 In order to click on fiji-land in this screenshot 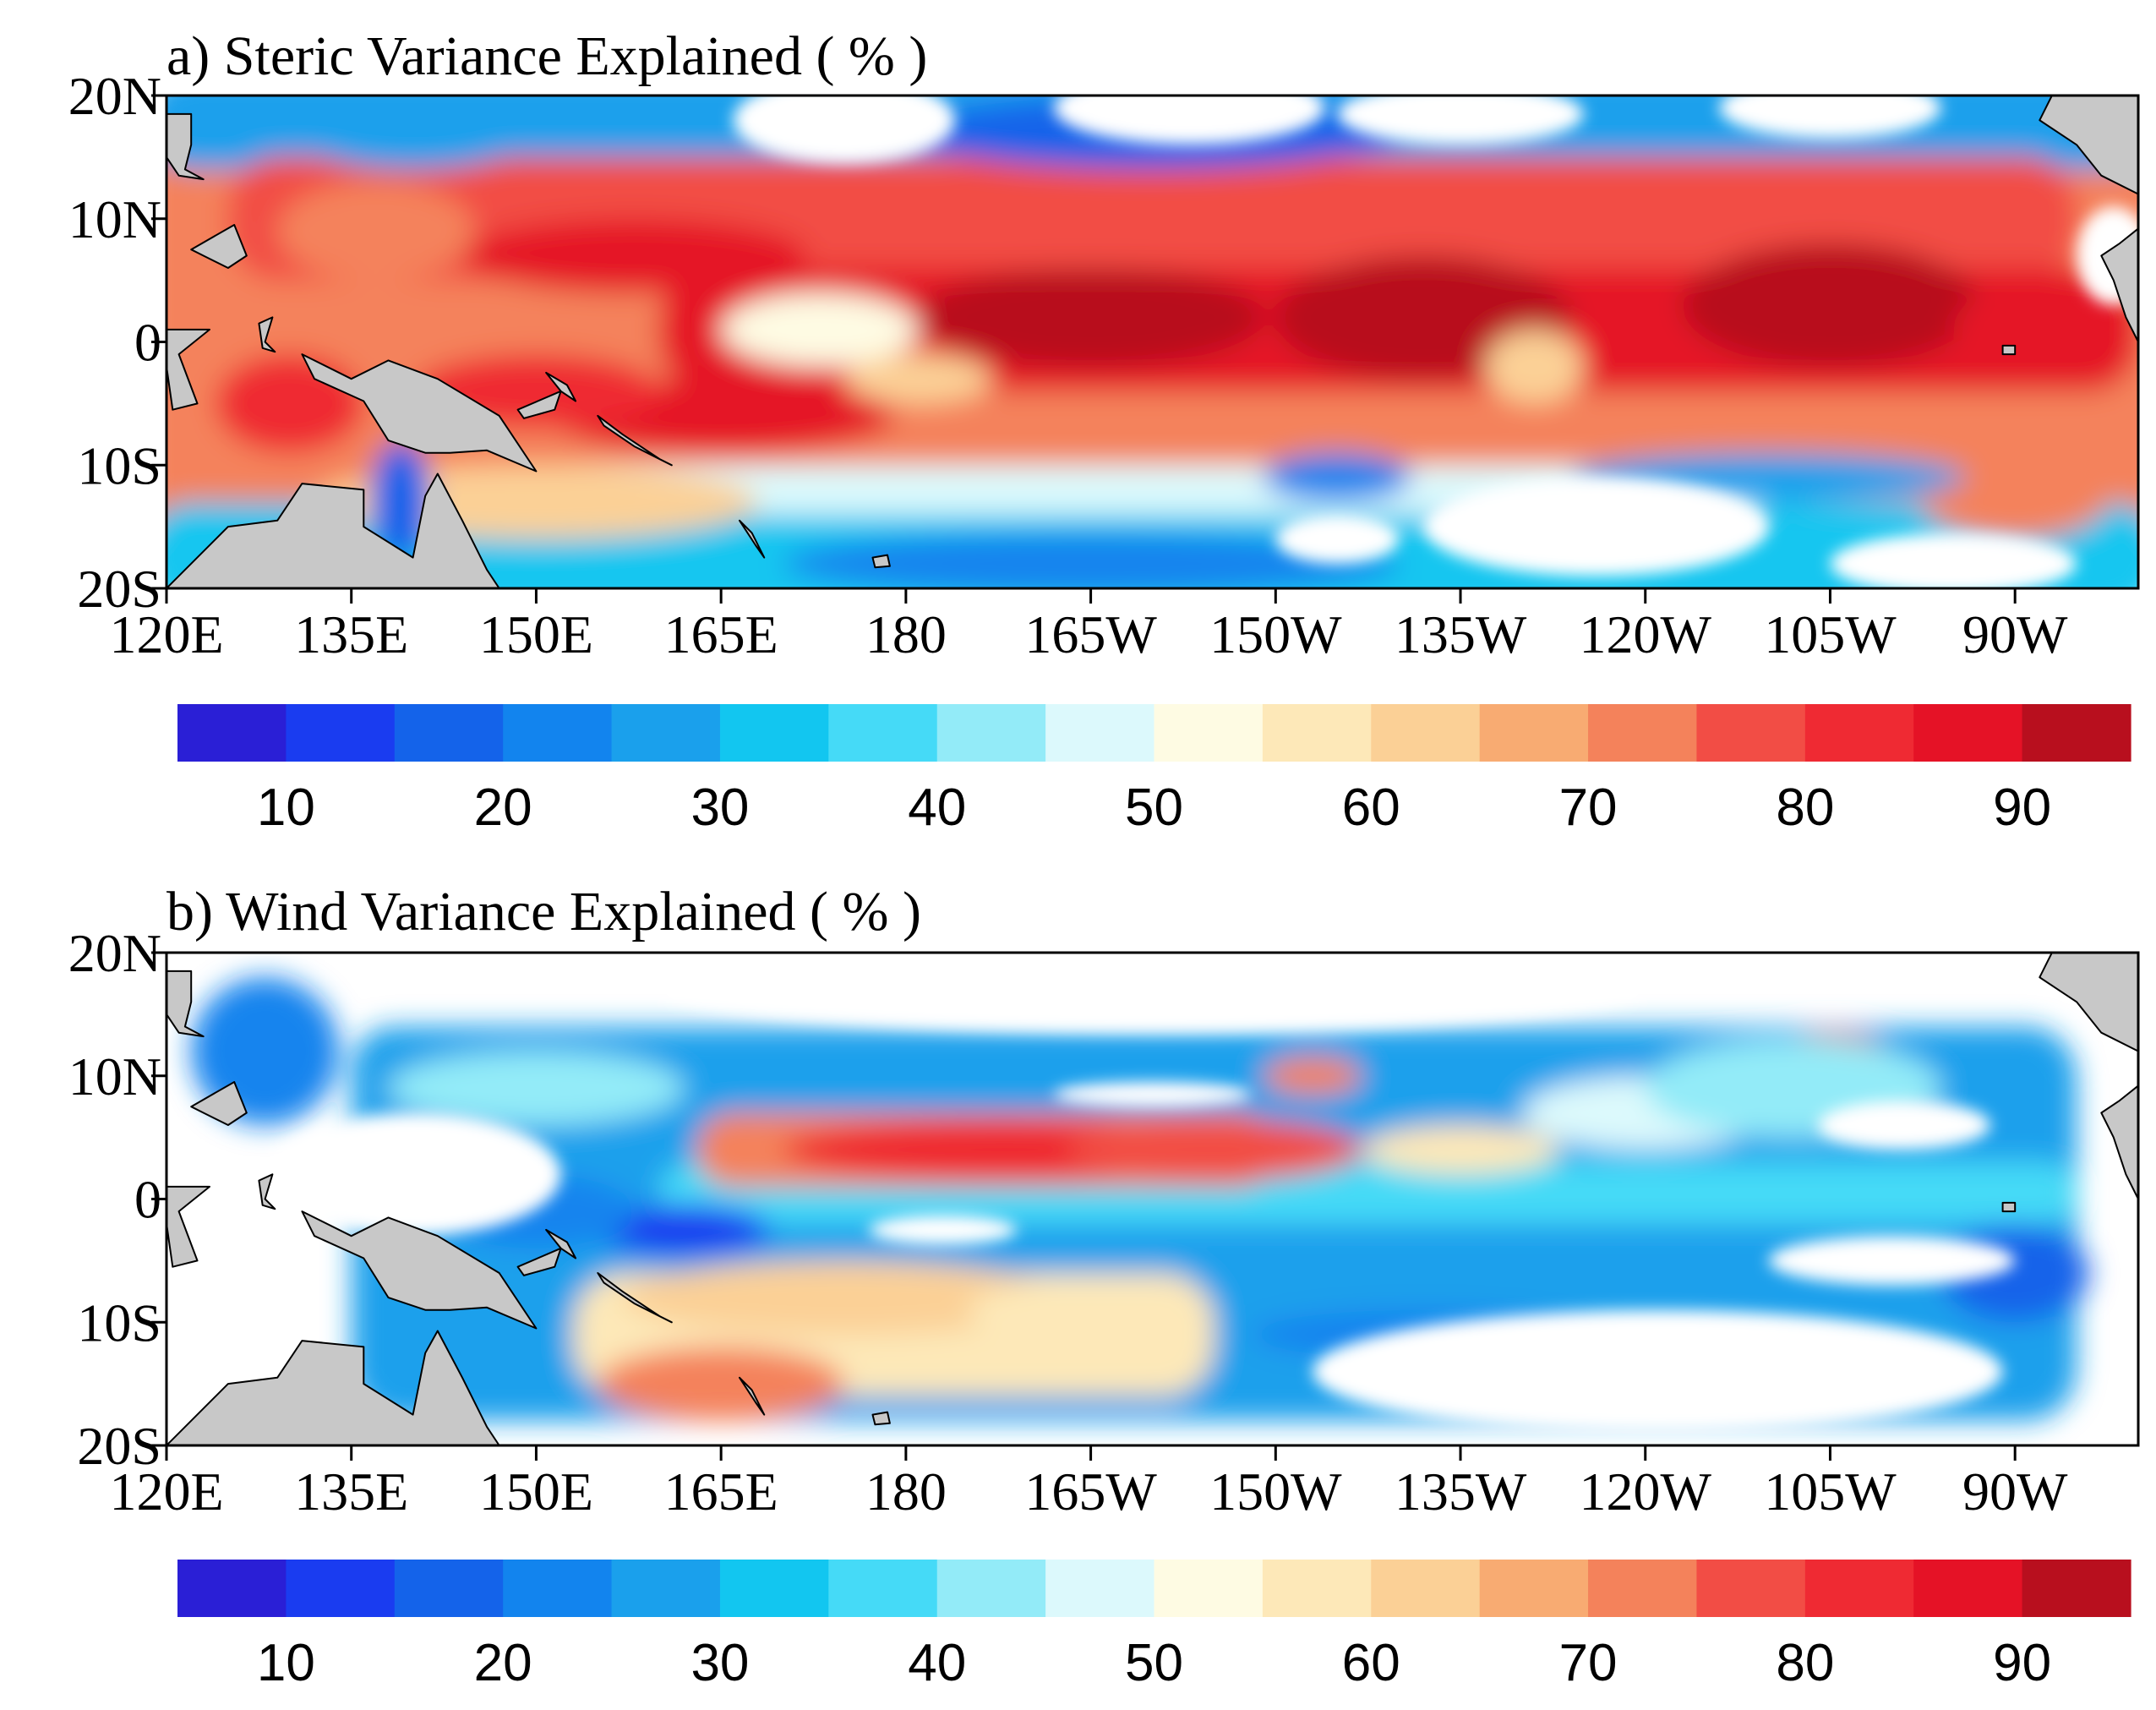, I will do `click(881, 562)`.